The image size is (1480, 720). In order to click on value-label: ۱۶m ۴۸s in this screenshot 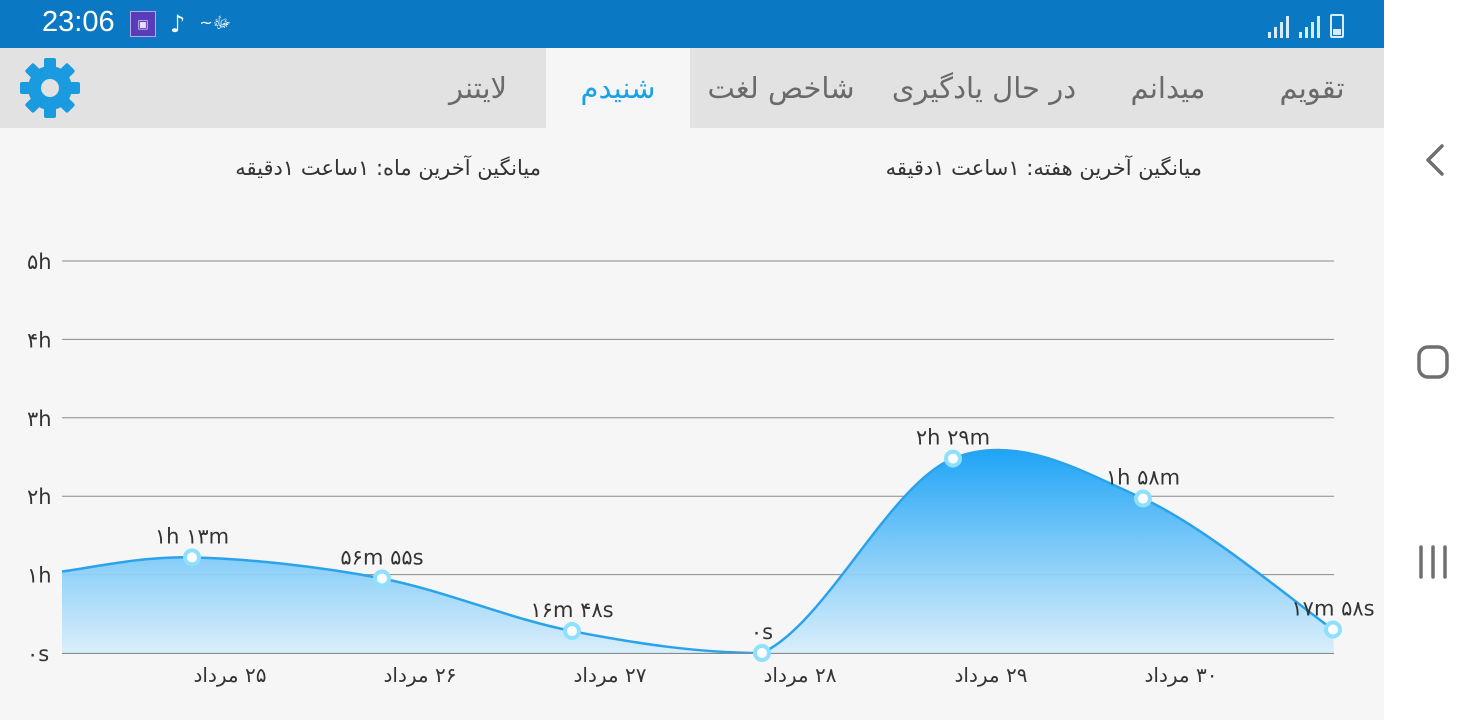, I will do `click(571, 610)`.